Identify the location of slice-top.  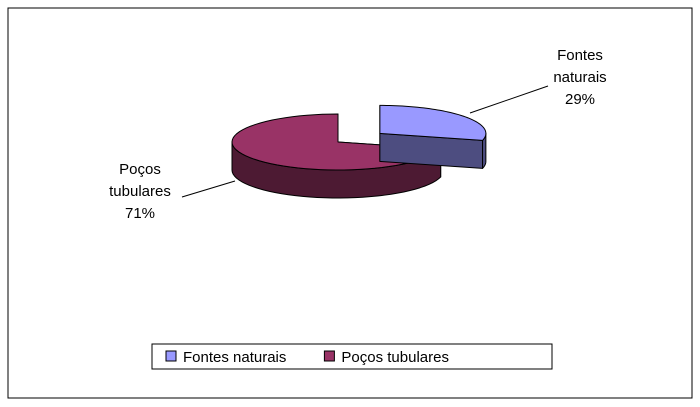
(433, 122).